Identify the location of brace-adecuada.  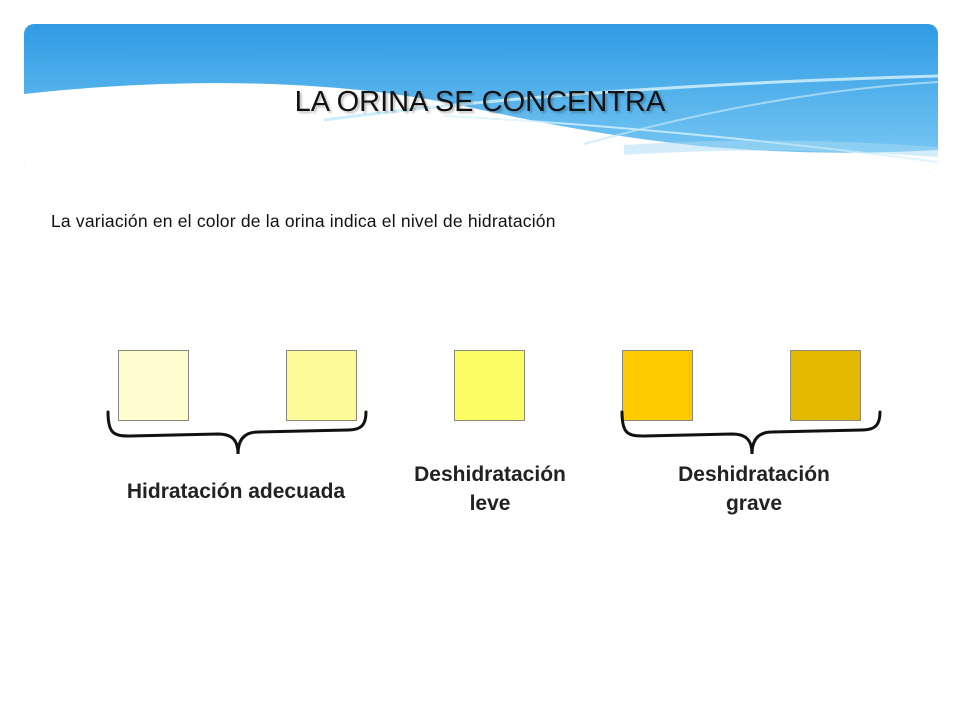
(237, 432).